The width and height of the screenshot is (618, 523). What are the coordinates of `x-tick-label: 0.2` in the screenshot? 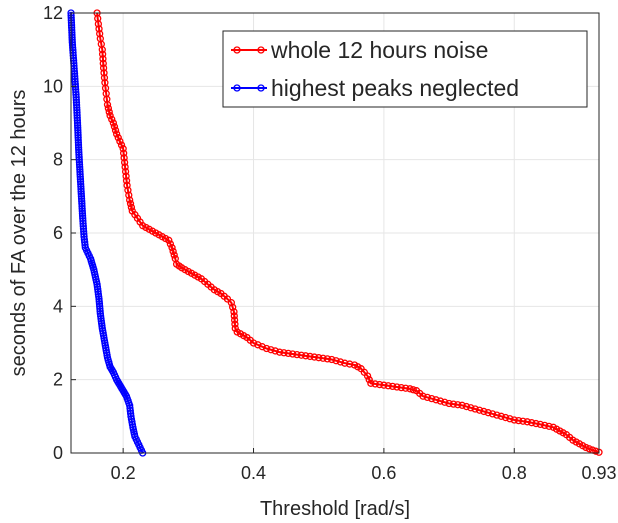 It's located at (123, 473).